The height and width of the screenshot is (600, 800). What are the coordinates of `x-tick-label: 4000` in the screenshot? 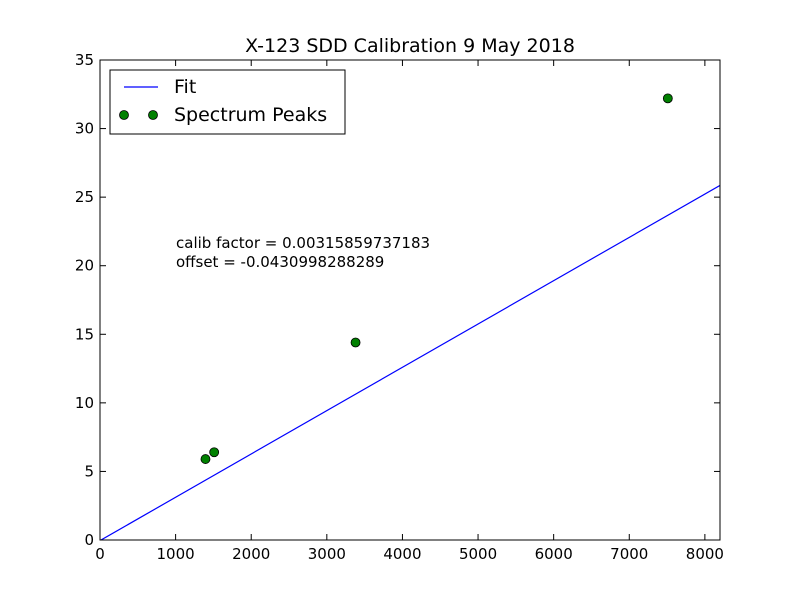 It's located at (402, 554).